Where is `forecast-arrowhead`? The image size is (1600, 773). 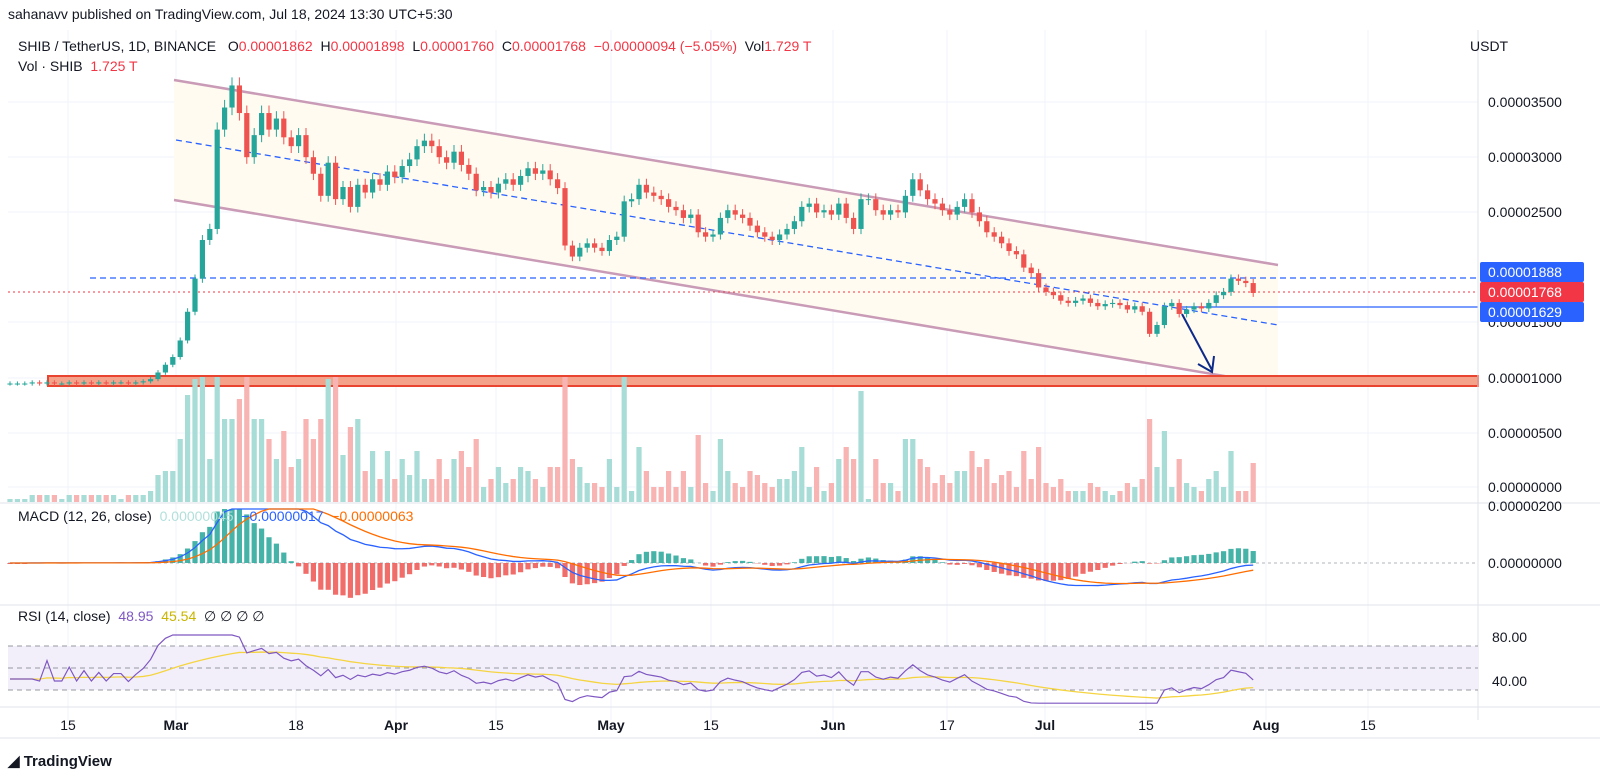 forecast-arrowhead is located at coordinates (1206, 364).